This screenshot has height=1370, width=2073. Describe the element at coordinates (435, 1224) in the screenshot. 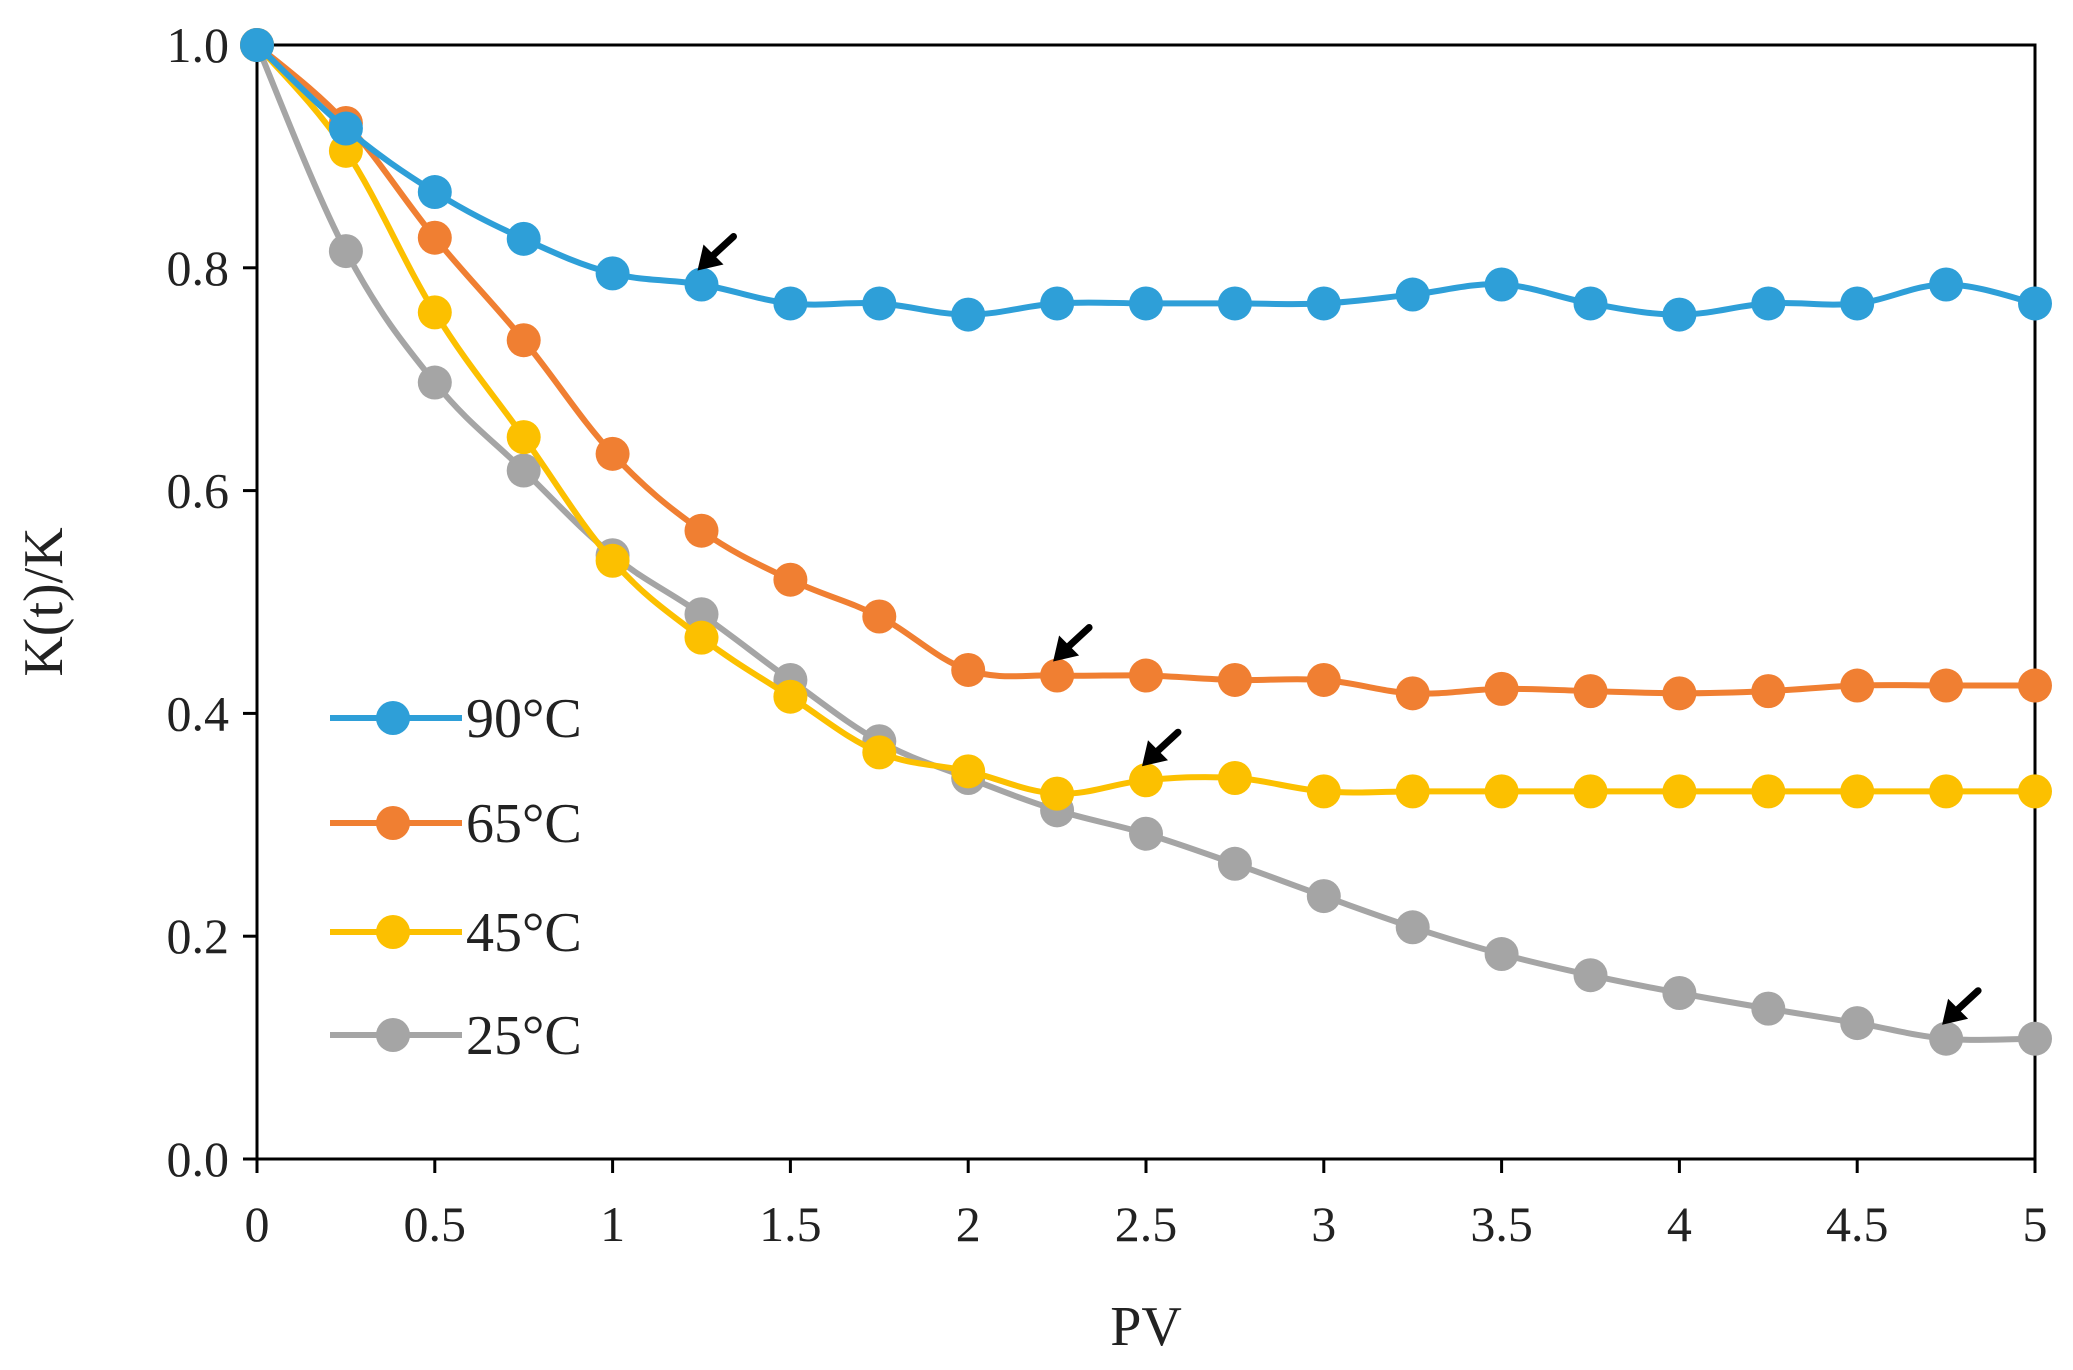

I see `x-tick-label: 0.5` at that location.